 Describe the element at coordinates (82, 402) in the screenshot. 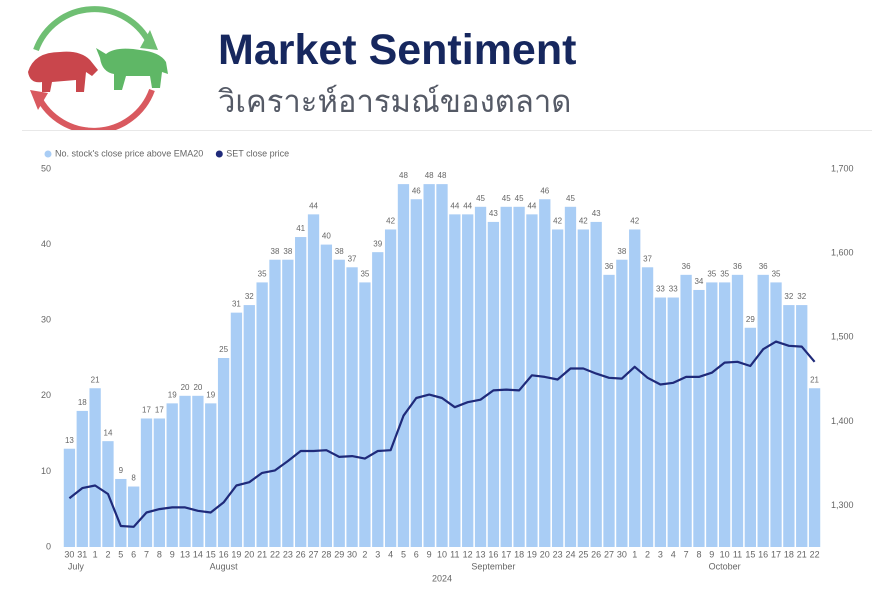

I see `data-label: 18` at that location.